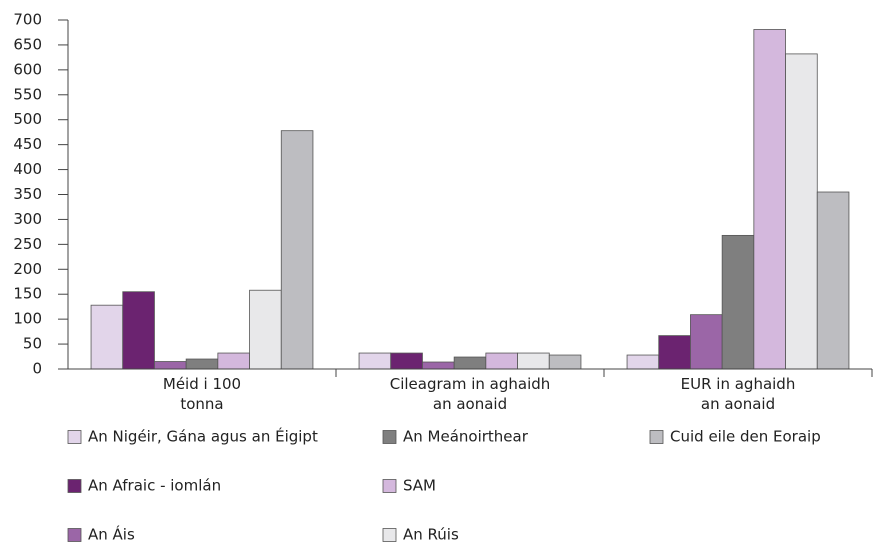  Describe the element at coordinates (37, 369) in the screenshot. I see `y-tick-label: 0` at that location.